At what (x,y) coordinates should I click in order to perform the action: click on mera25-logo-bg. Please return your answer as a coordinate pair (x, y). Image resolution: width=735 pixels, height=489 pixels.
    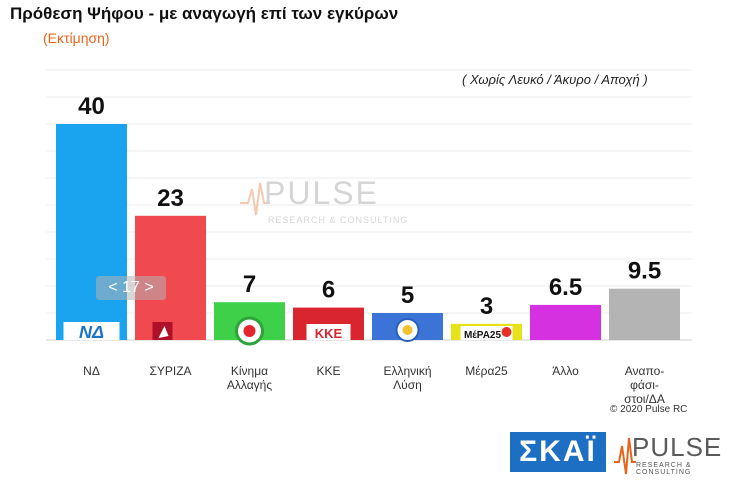
    Looking at the image, I should click on (486, 333).